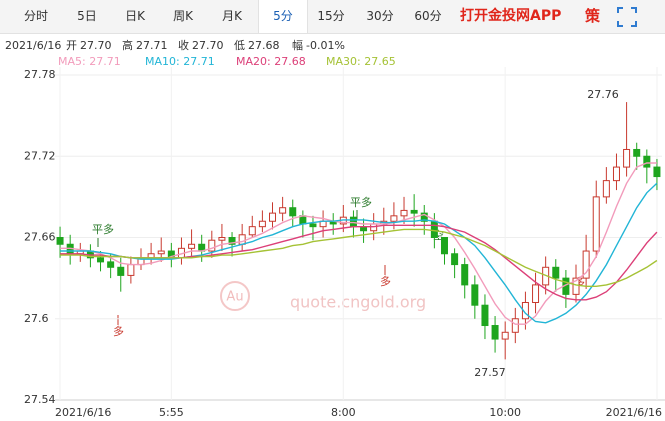 The width and height of the screenshot is (665, 421). Describe the element at coordinates (232, 16) in the screenshot. I see `tab: 月K` at that location.